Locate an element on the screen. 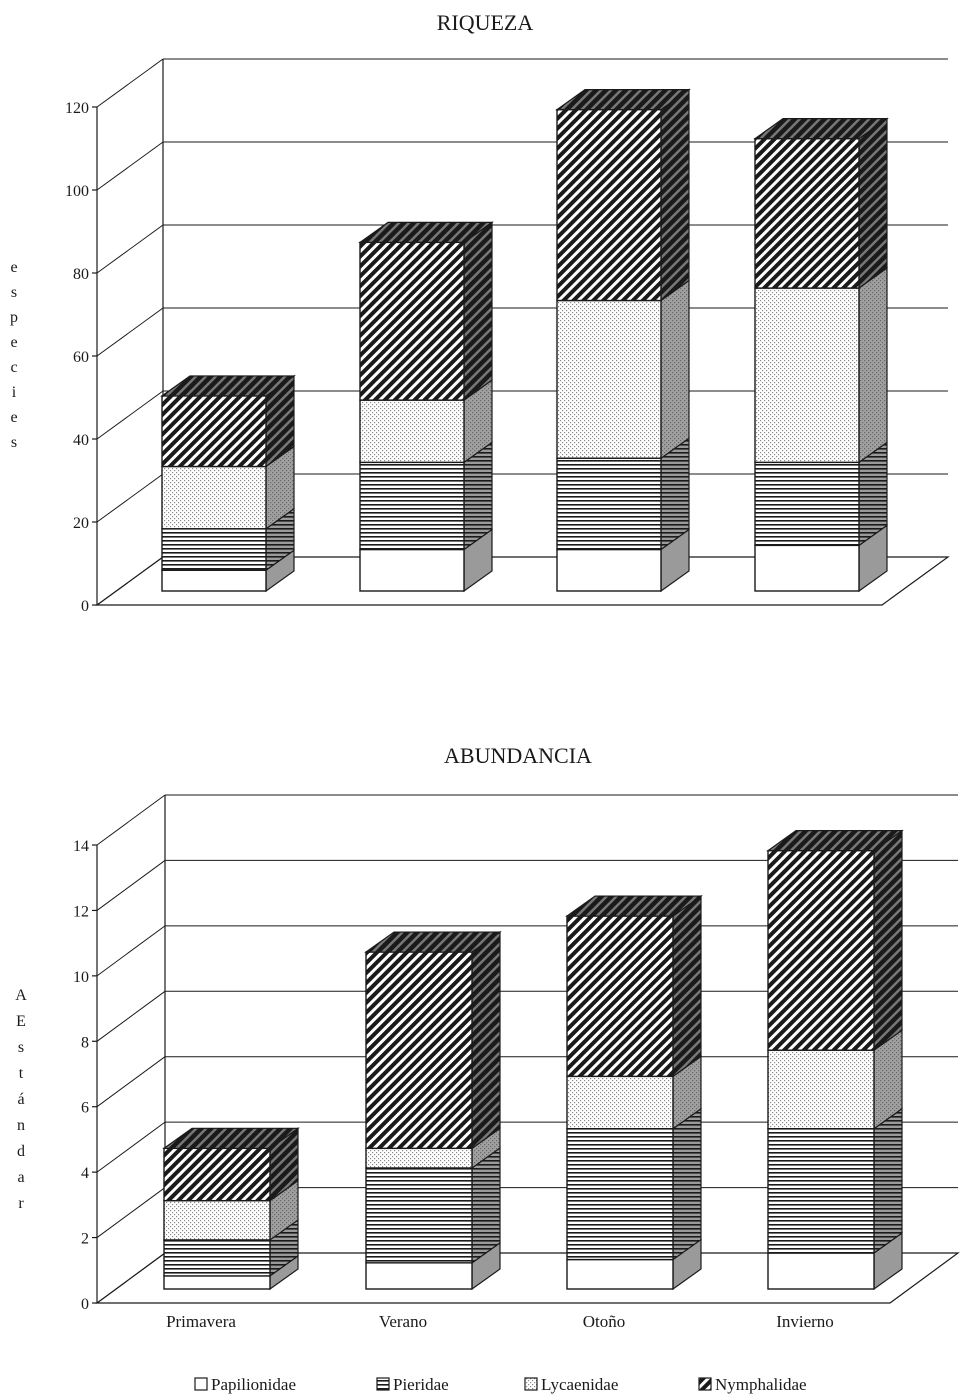 The height and width of the screenshot is (1398, 960). y-tick-label: 2 is located at coordinates (85, 1239).